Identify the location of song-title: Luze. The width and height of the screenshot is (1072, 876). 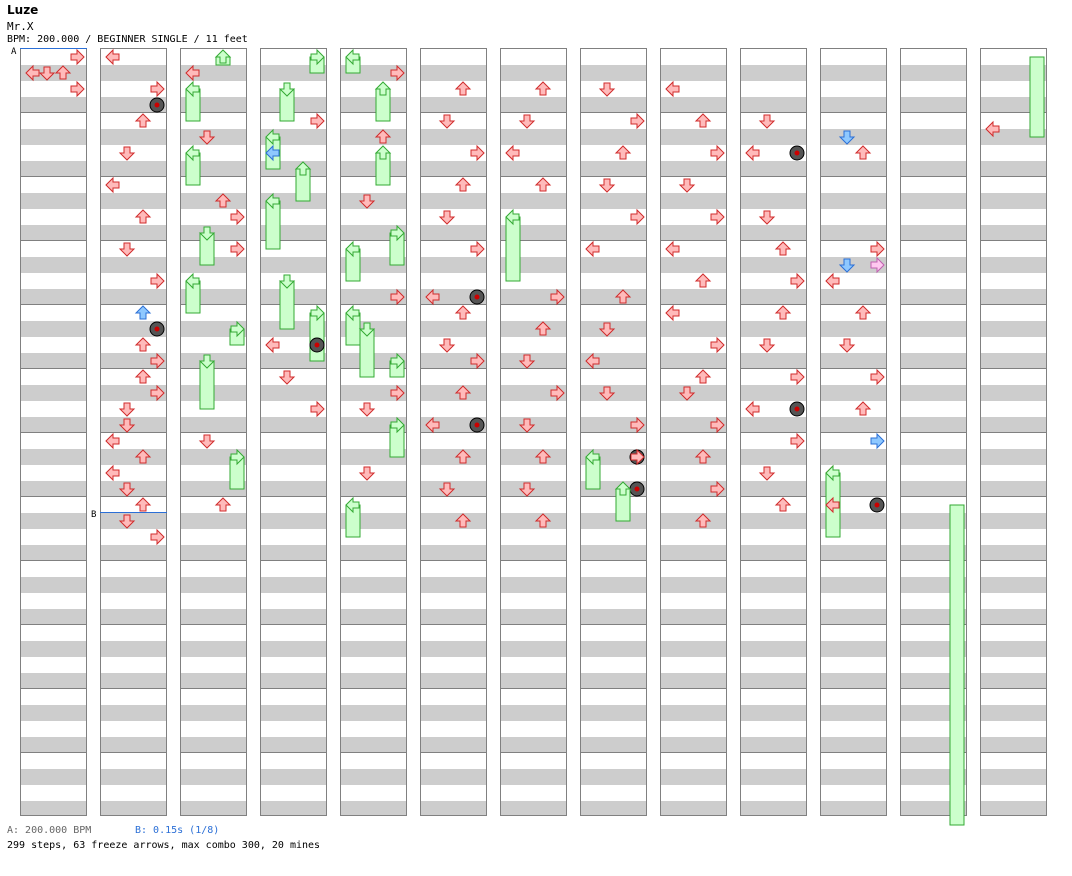
(23, 10).